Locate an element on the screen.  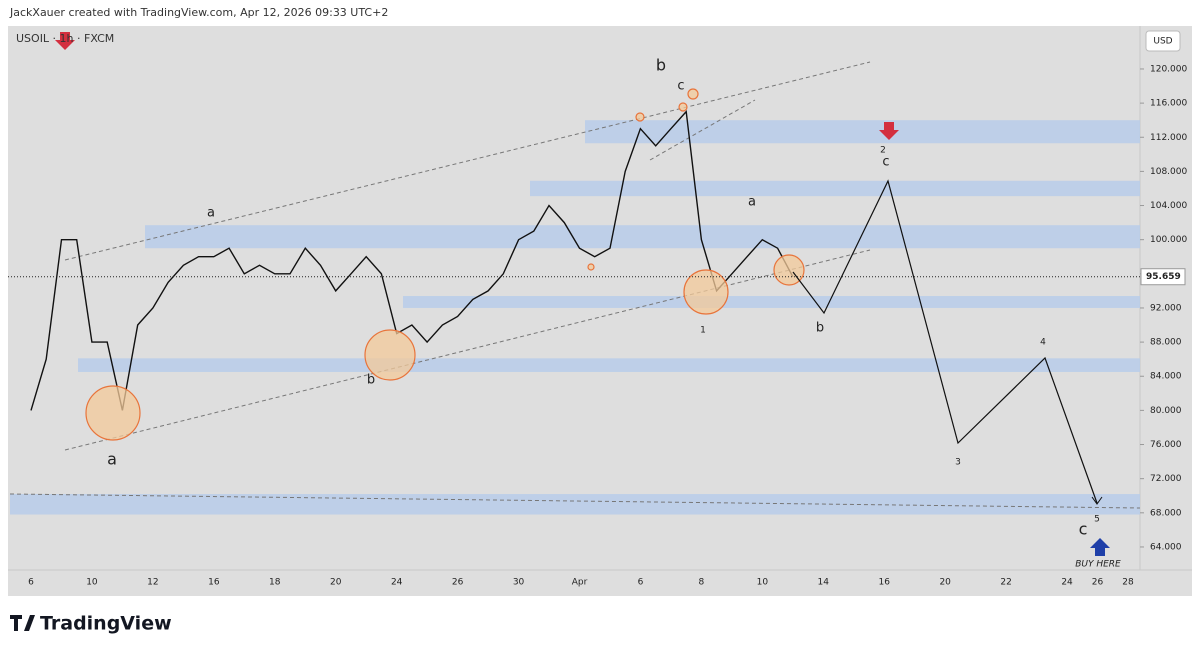
logo: TradingView is located at coordinates (91, 624).